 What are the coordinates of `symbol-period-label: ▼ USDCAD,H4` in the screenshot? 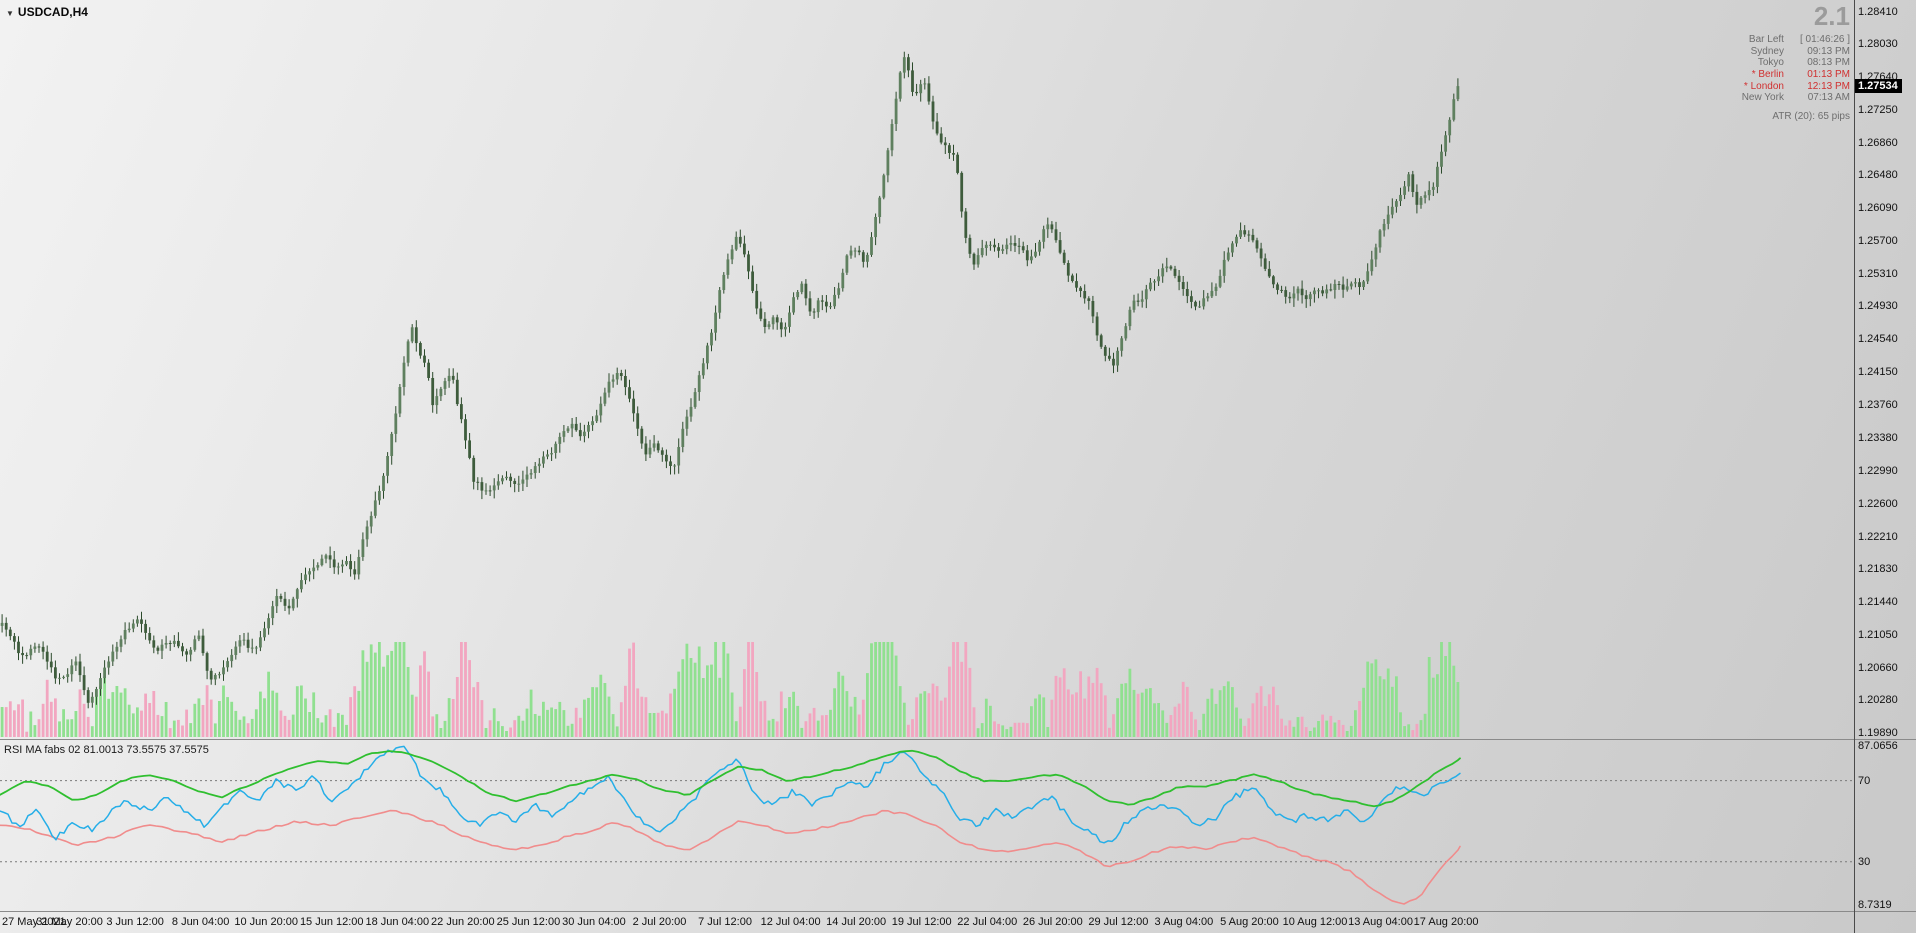 It's located at (47, 12).